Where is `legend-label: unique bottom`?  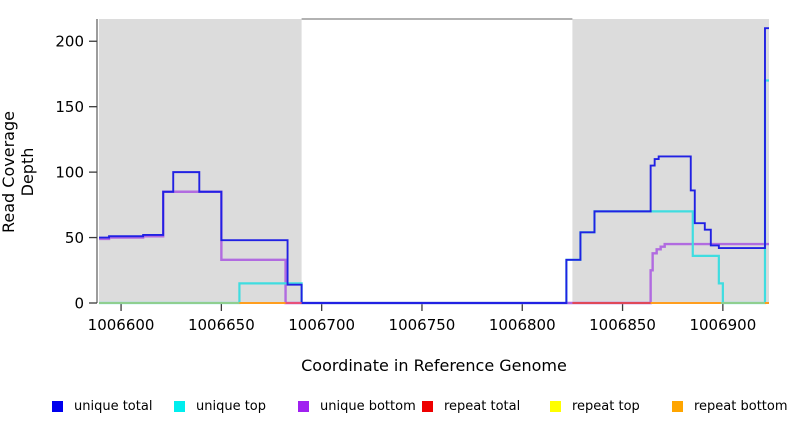 legend-label: unique bottom is located at coordinates (368, 406).